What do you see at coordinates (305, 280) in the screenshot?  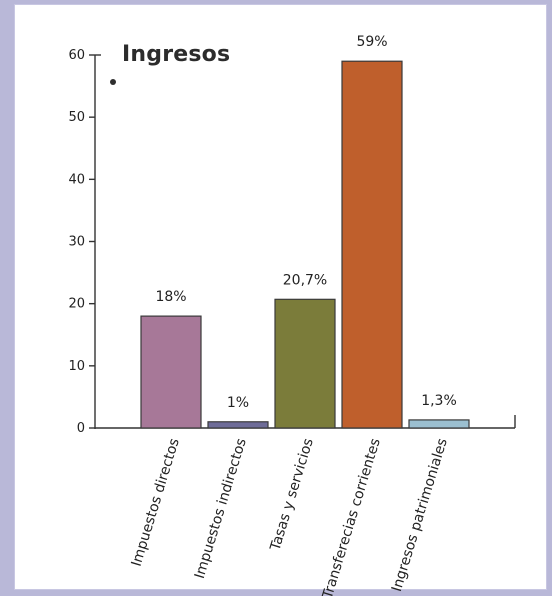 I see `data-label: 20,7%` at bounding box center [305, 280].